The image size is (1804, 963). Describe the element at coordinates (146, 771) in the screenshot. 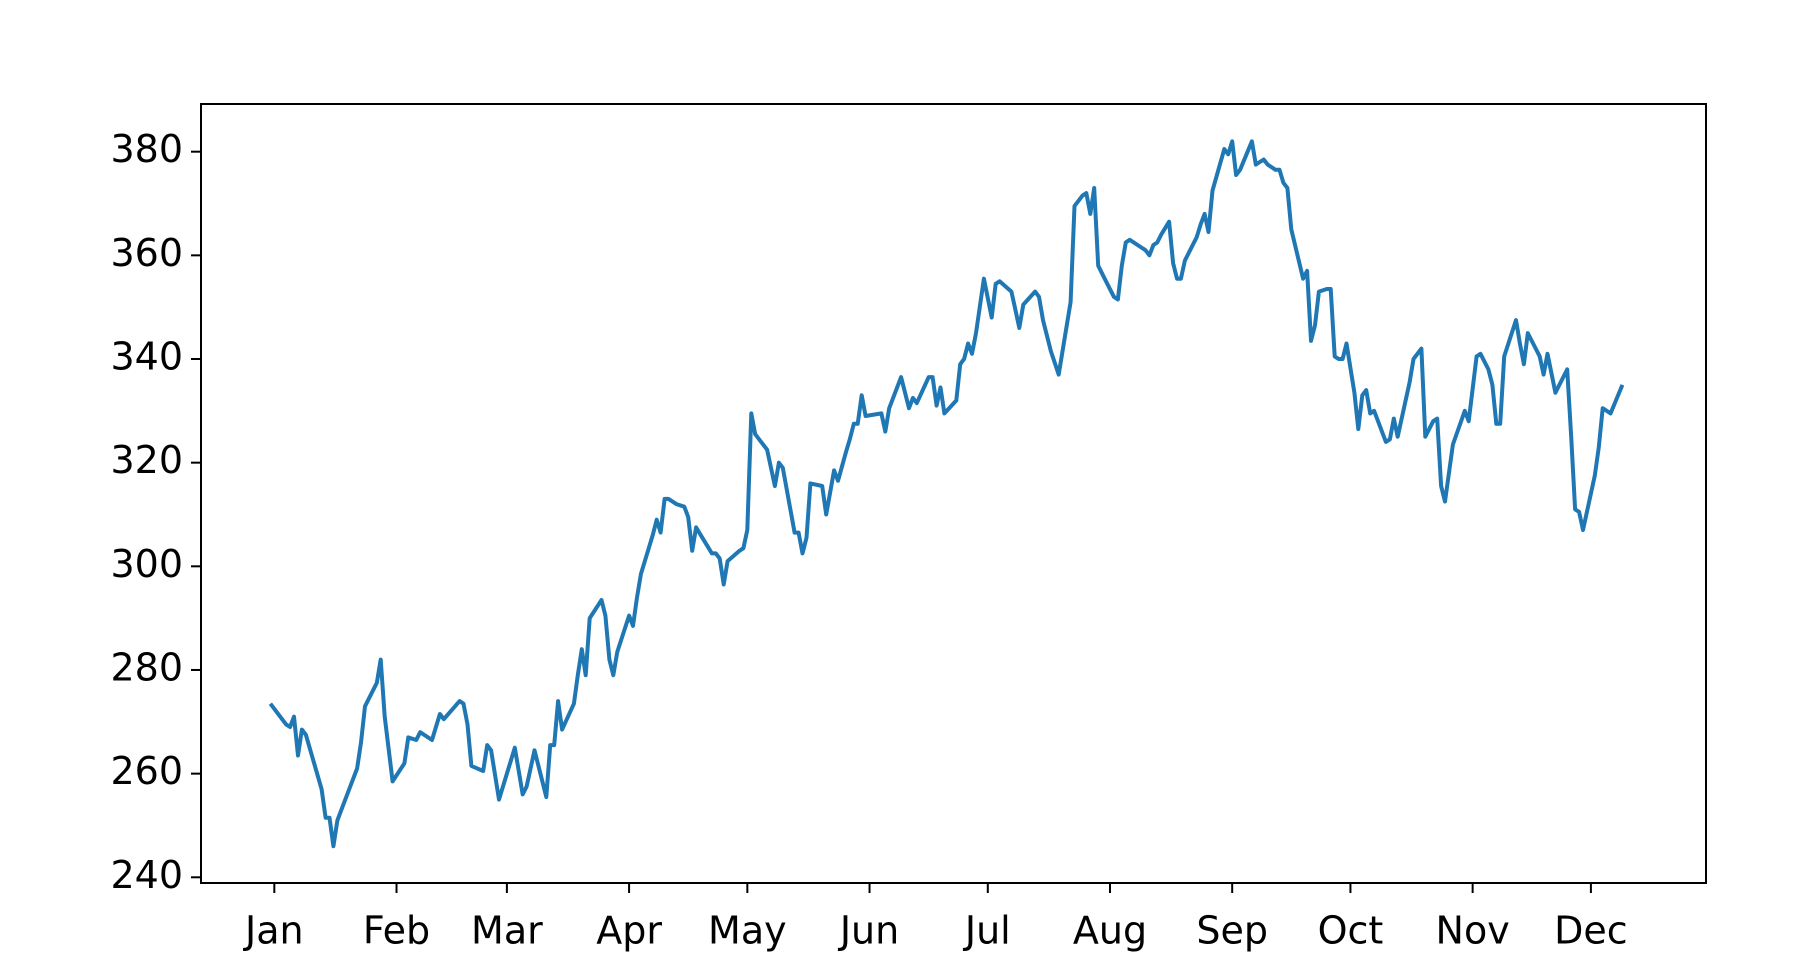

I see `y-tick-label: 260` at that location.